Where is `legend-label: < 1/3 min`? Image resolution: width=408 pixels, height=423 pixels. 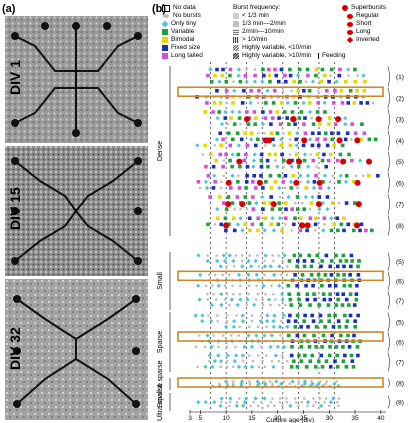
legend-label: < 1/3 min is located at coordinates (255, 15).